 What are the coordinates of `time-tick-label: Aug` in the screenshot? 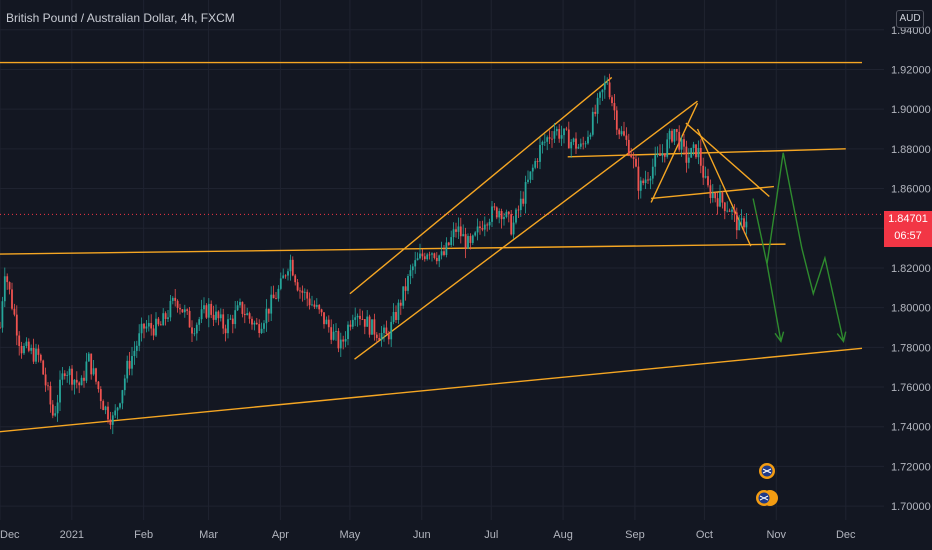 It's located at (563, 535).